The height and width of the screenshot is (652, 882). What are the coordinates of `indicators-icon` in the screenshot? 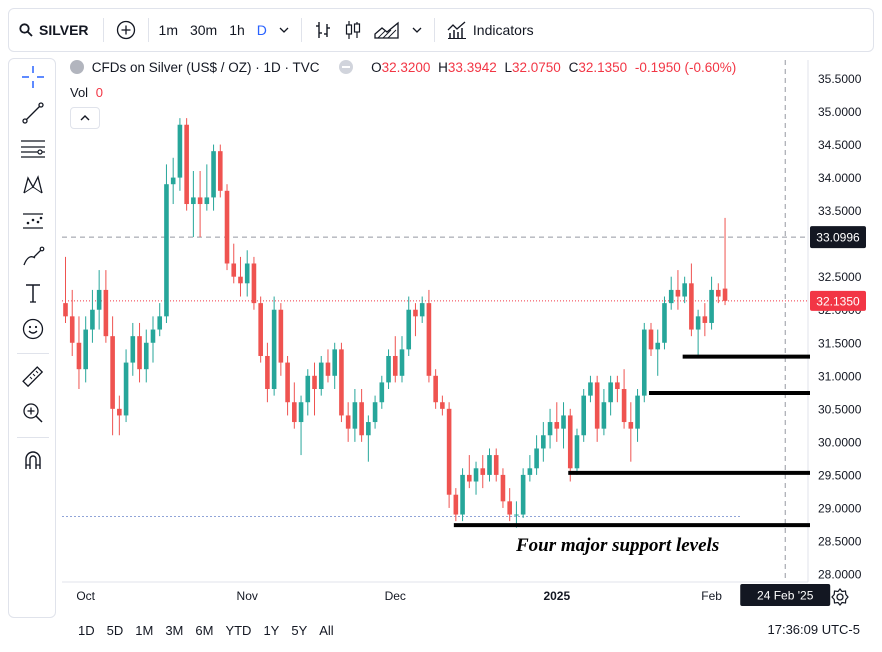 It's located at (456, 30).